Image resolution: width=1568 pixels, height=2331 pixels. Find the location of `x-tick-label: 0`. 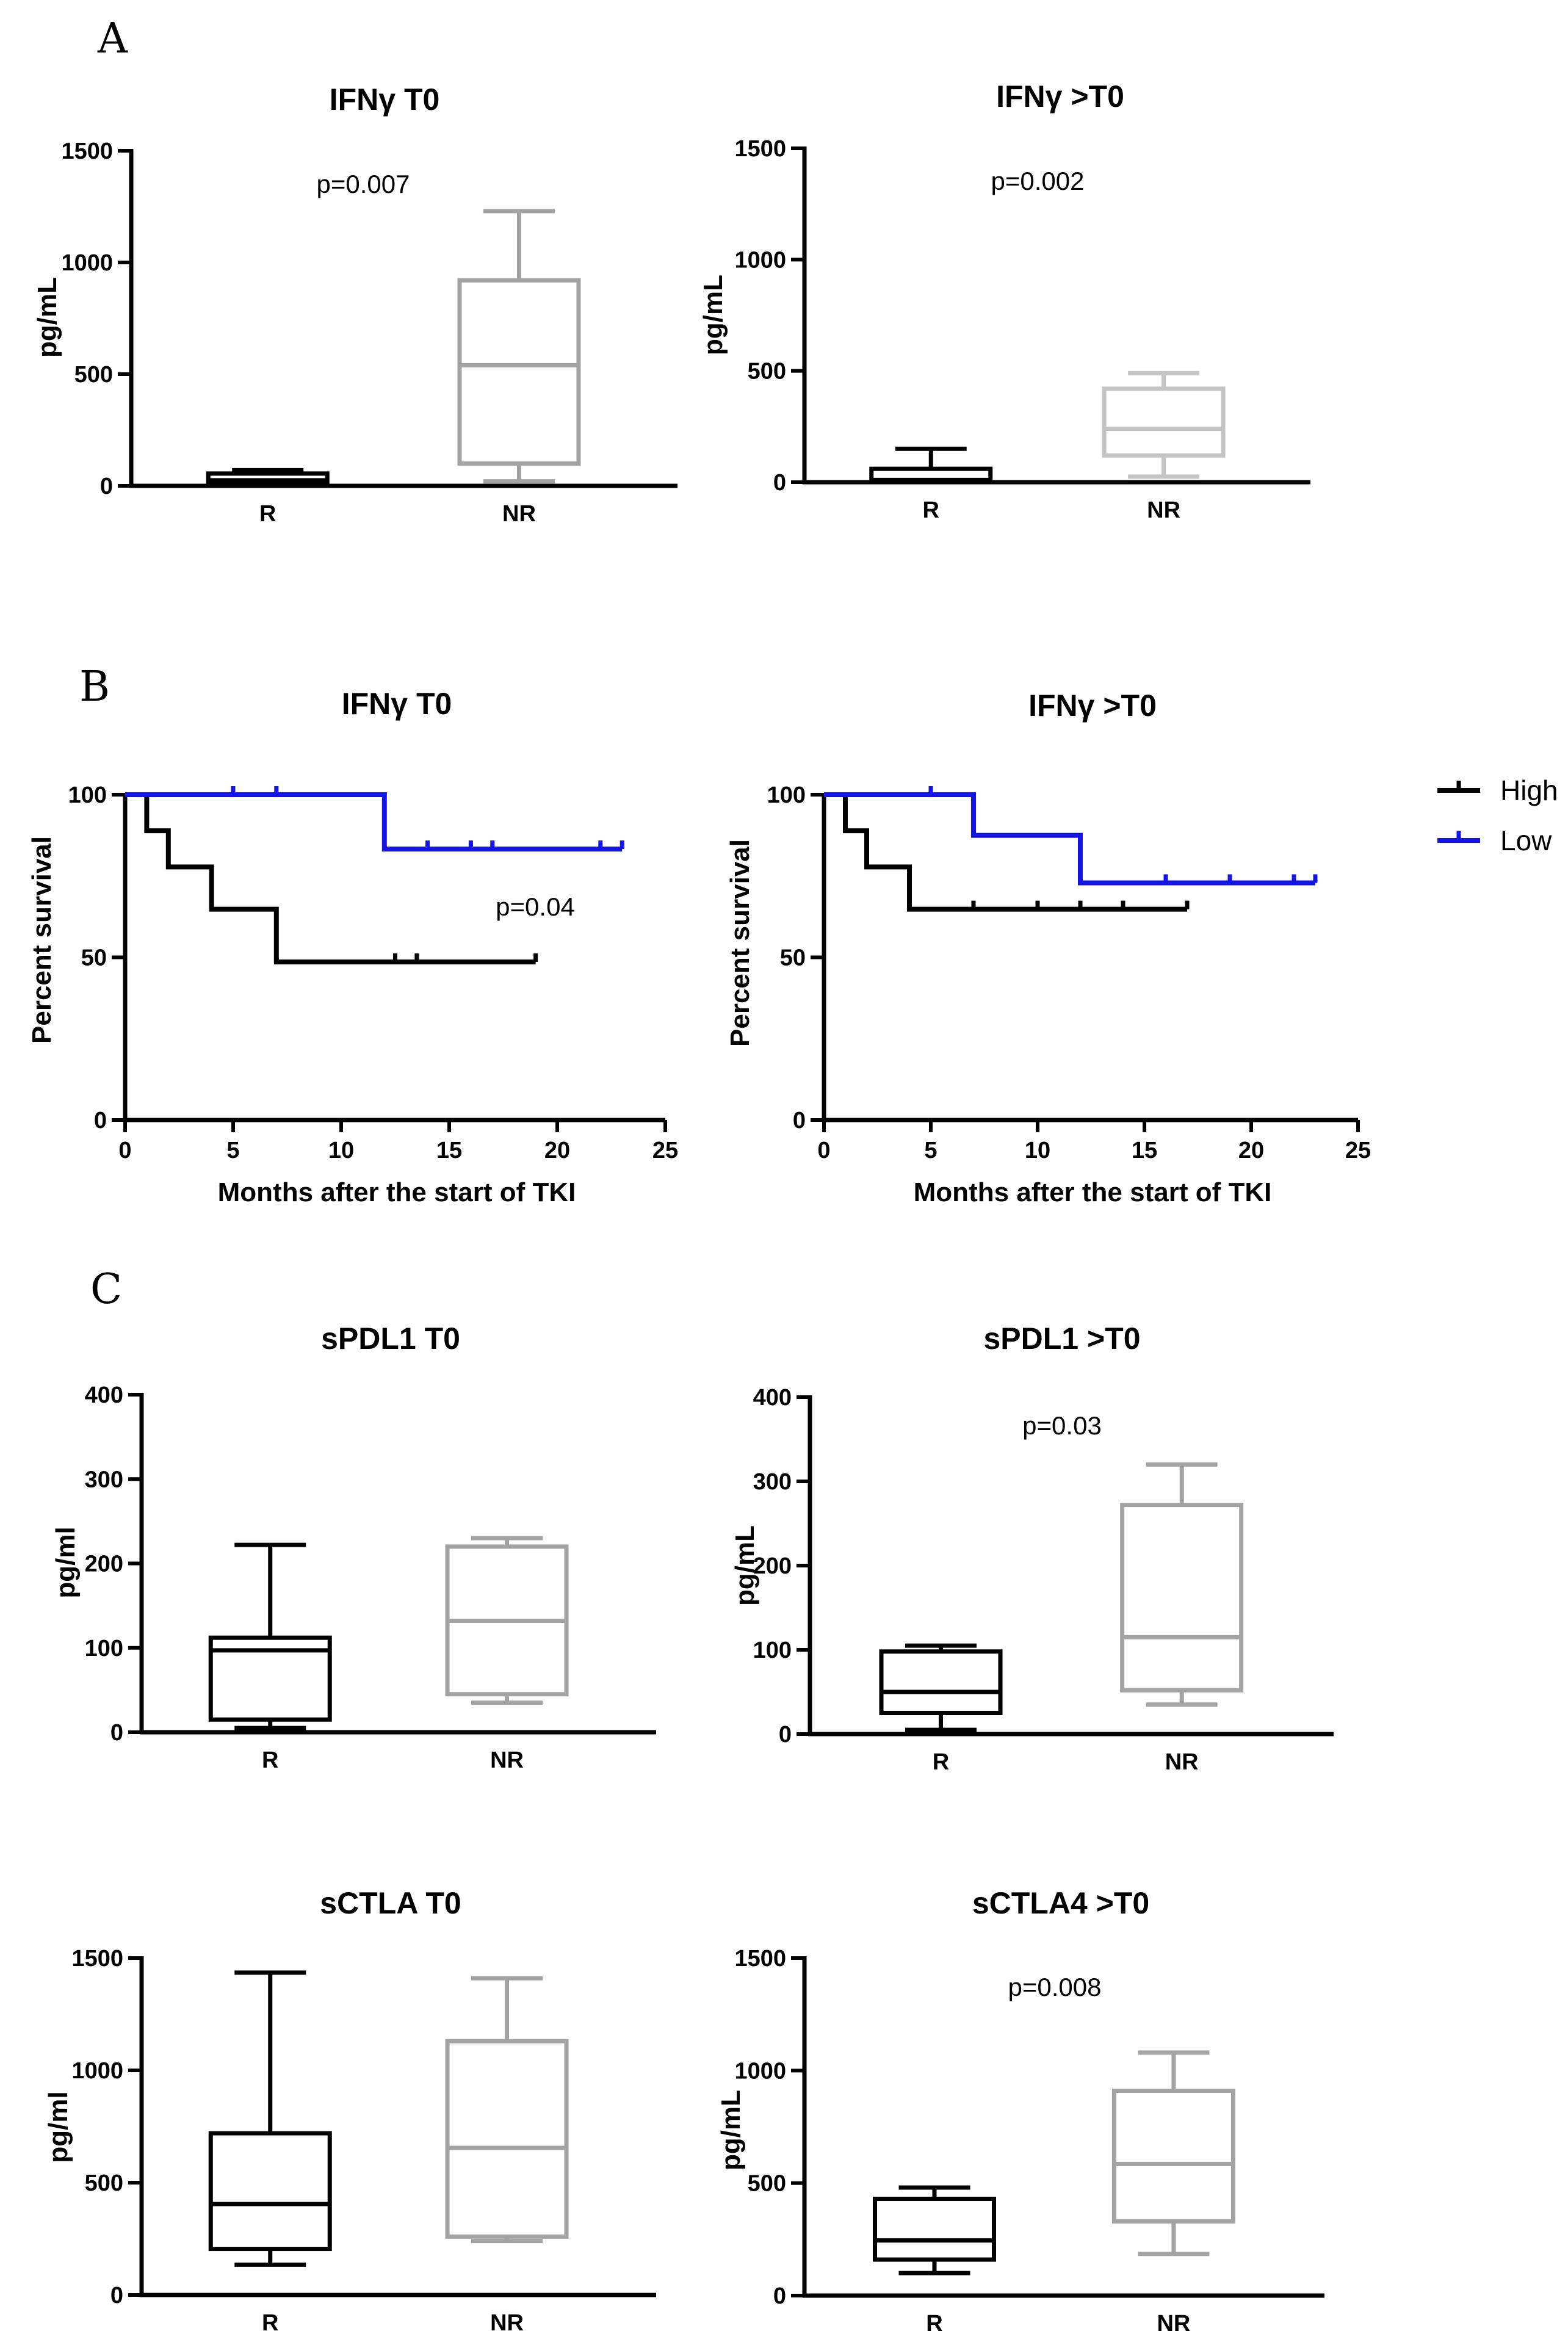

x-tick-label: 0 is located at coordinates (125, 1150).